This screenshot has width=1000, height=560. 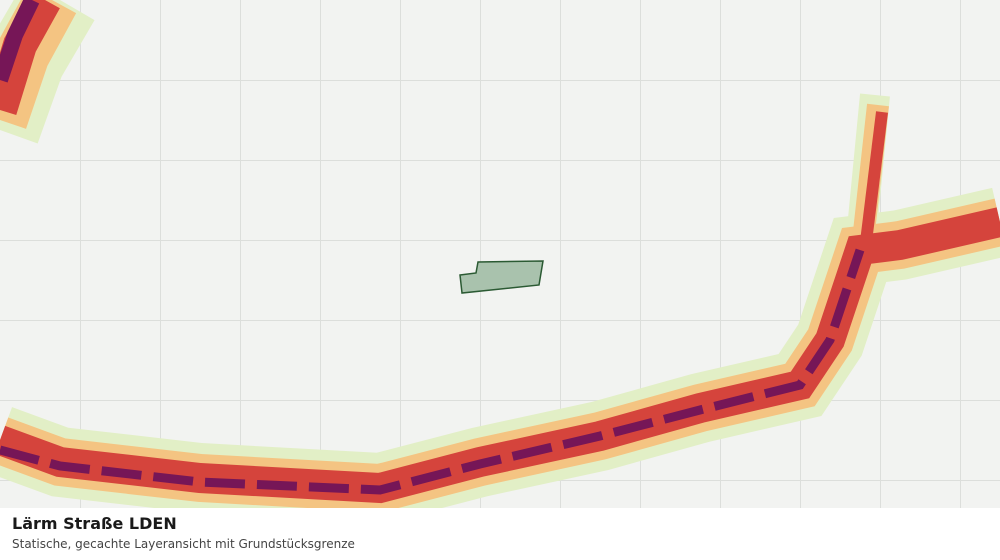 What do you see at coordinates (873, 181) in the screenshot?
I see `noise-zone-high` at bounding box center [873, 181].